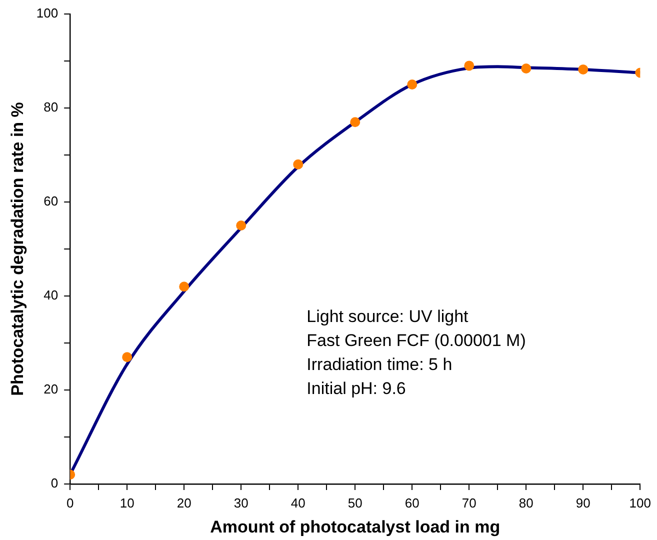 The image size is (657, 540). I want to click on x-tick-label: 30, so click(241, 502).